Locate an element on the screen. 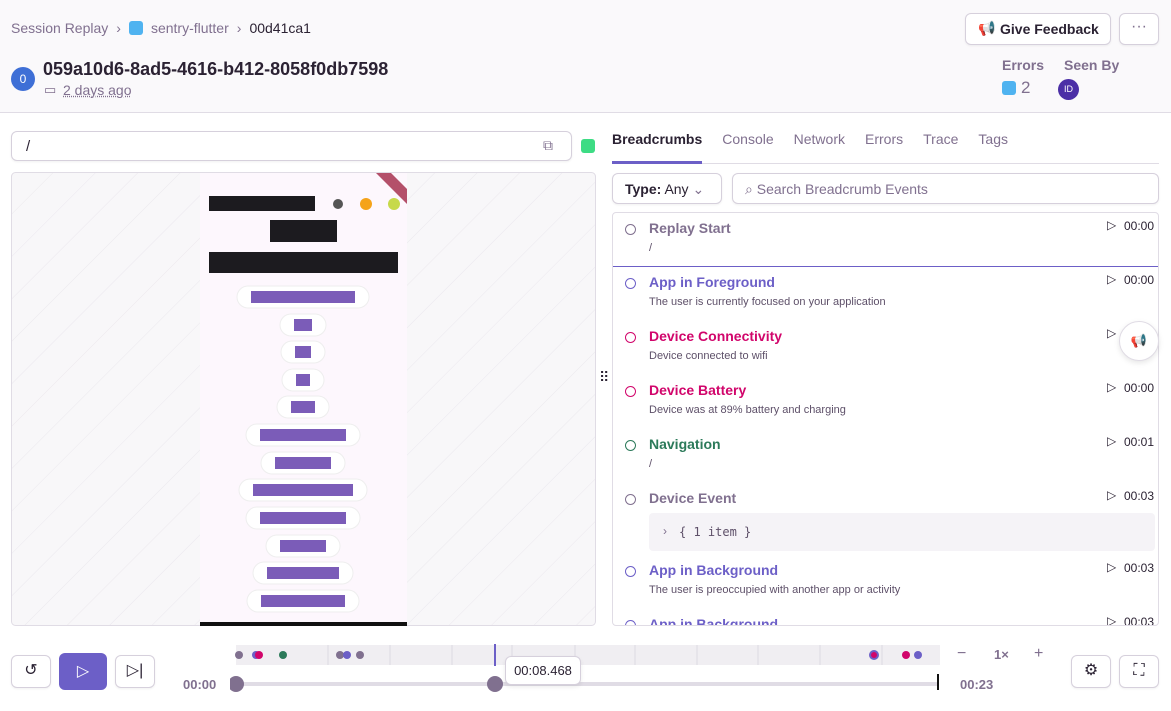  event-data: › { 1 item } is located at coordinates (902, 532).